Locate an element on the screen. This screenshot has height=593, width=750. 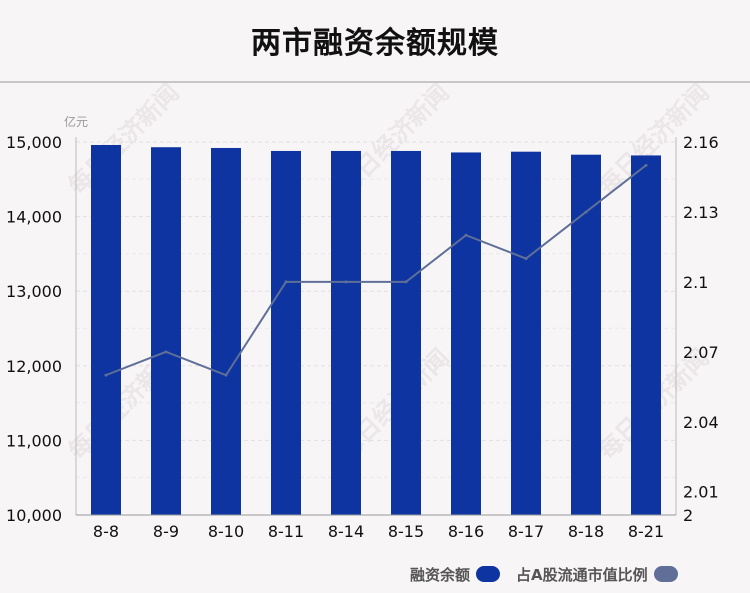
y-left-tick-label: 11,000 is located at coordinates (34, 440).